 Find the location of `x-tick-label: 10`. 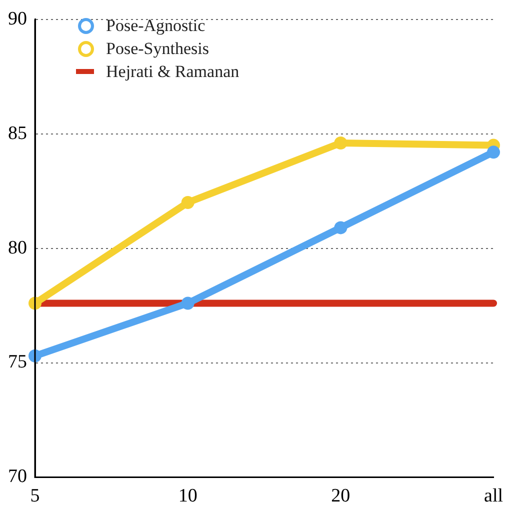

x-tick-label: 10 is located at coordinates (188, 496).